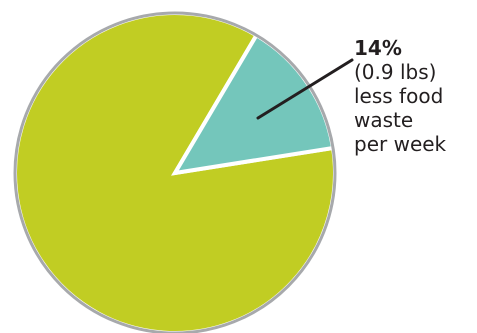 The height and width of the screenshot is (333, 477). I want to click on annotation-leader-line, so click(305, 89).